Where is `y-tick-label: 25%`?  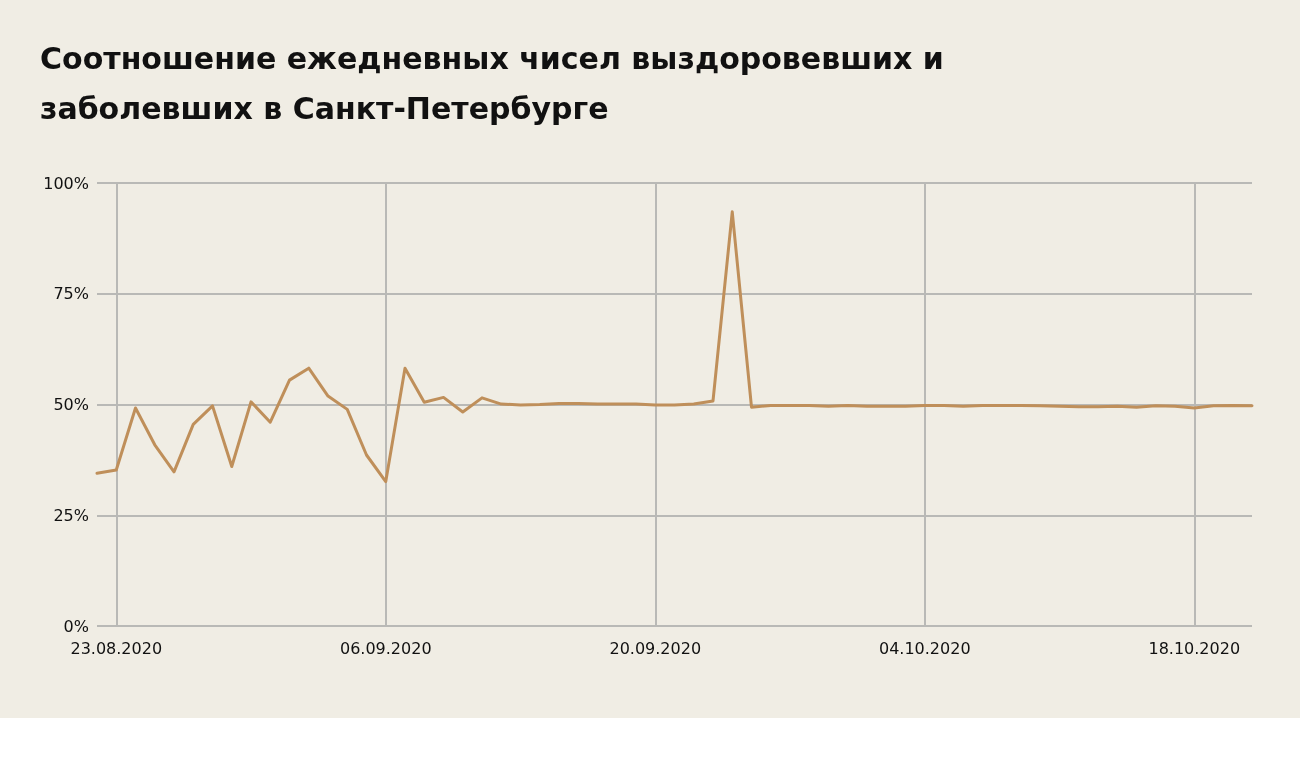 y-tick-label: 25% is located at coordinates (71, 515).